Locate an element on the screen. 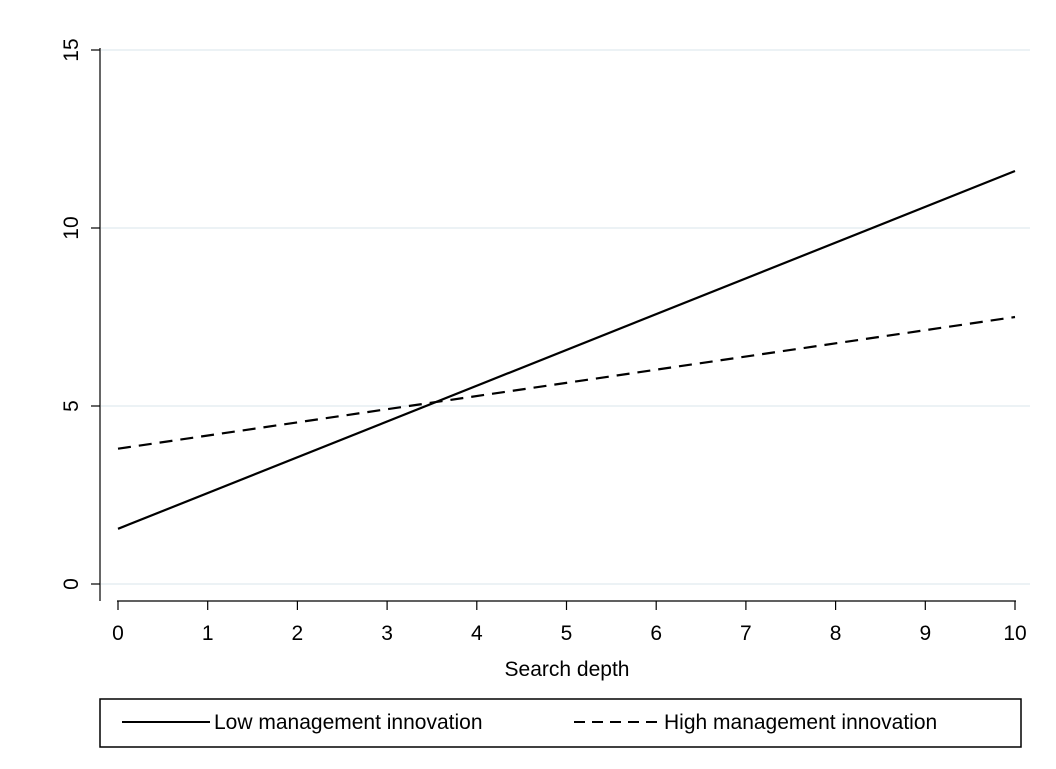 This screenshot has width=1056, height=769. x-tick-label-8: 8 is located at coordinates (836, 633).